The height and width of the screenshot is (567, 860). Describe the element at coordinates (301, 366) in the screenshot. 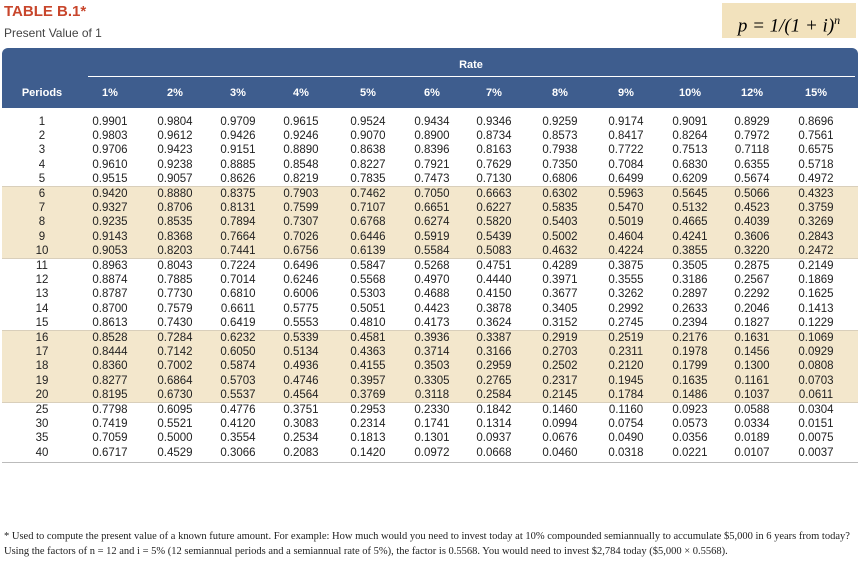

I see `value-cell: 0.4936` at that location.